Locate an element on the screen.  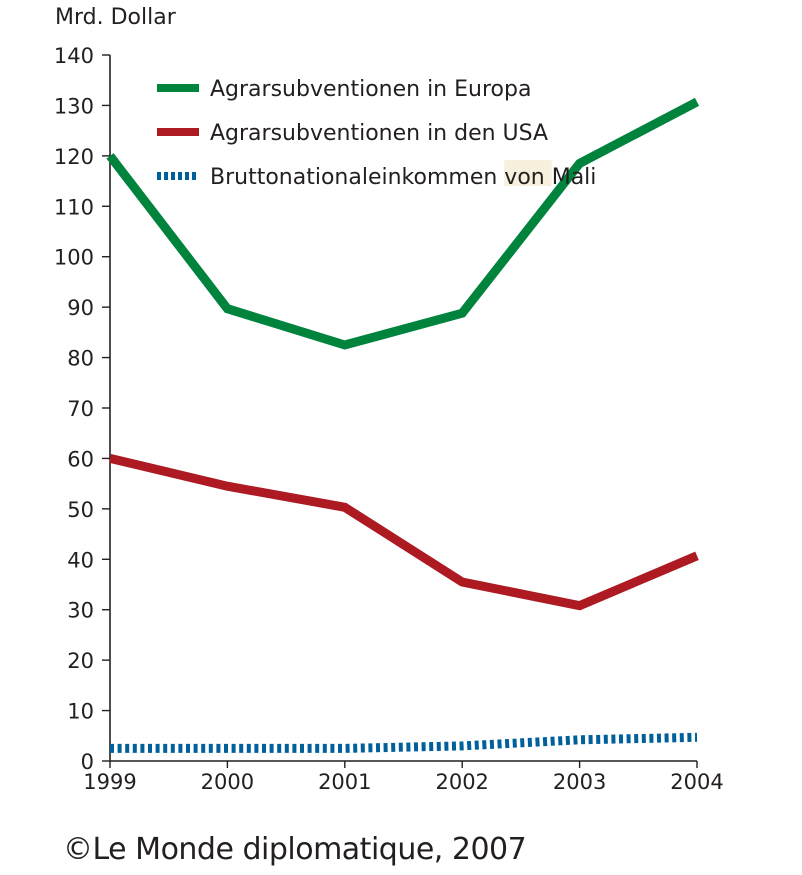
y-tick-label: 130 is located at coordinates (74, 106).